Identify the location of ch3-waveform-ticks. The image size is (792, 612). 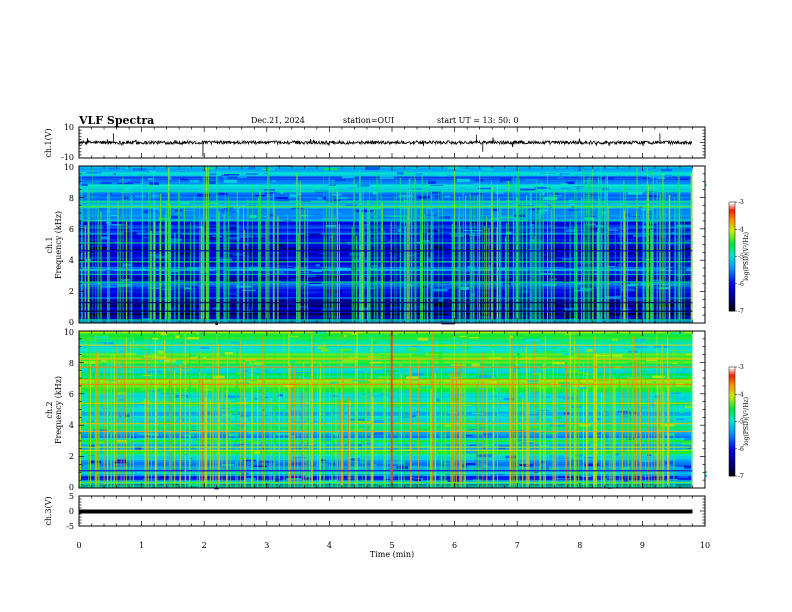
(392, 511).